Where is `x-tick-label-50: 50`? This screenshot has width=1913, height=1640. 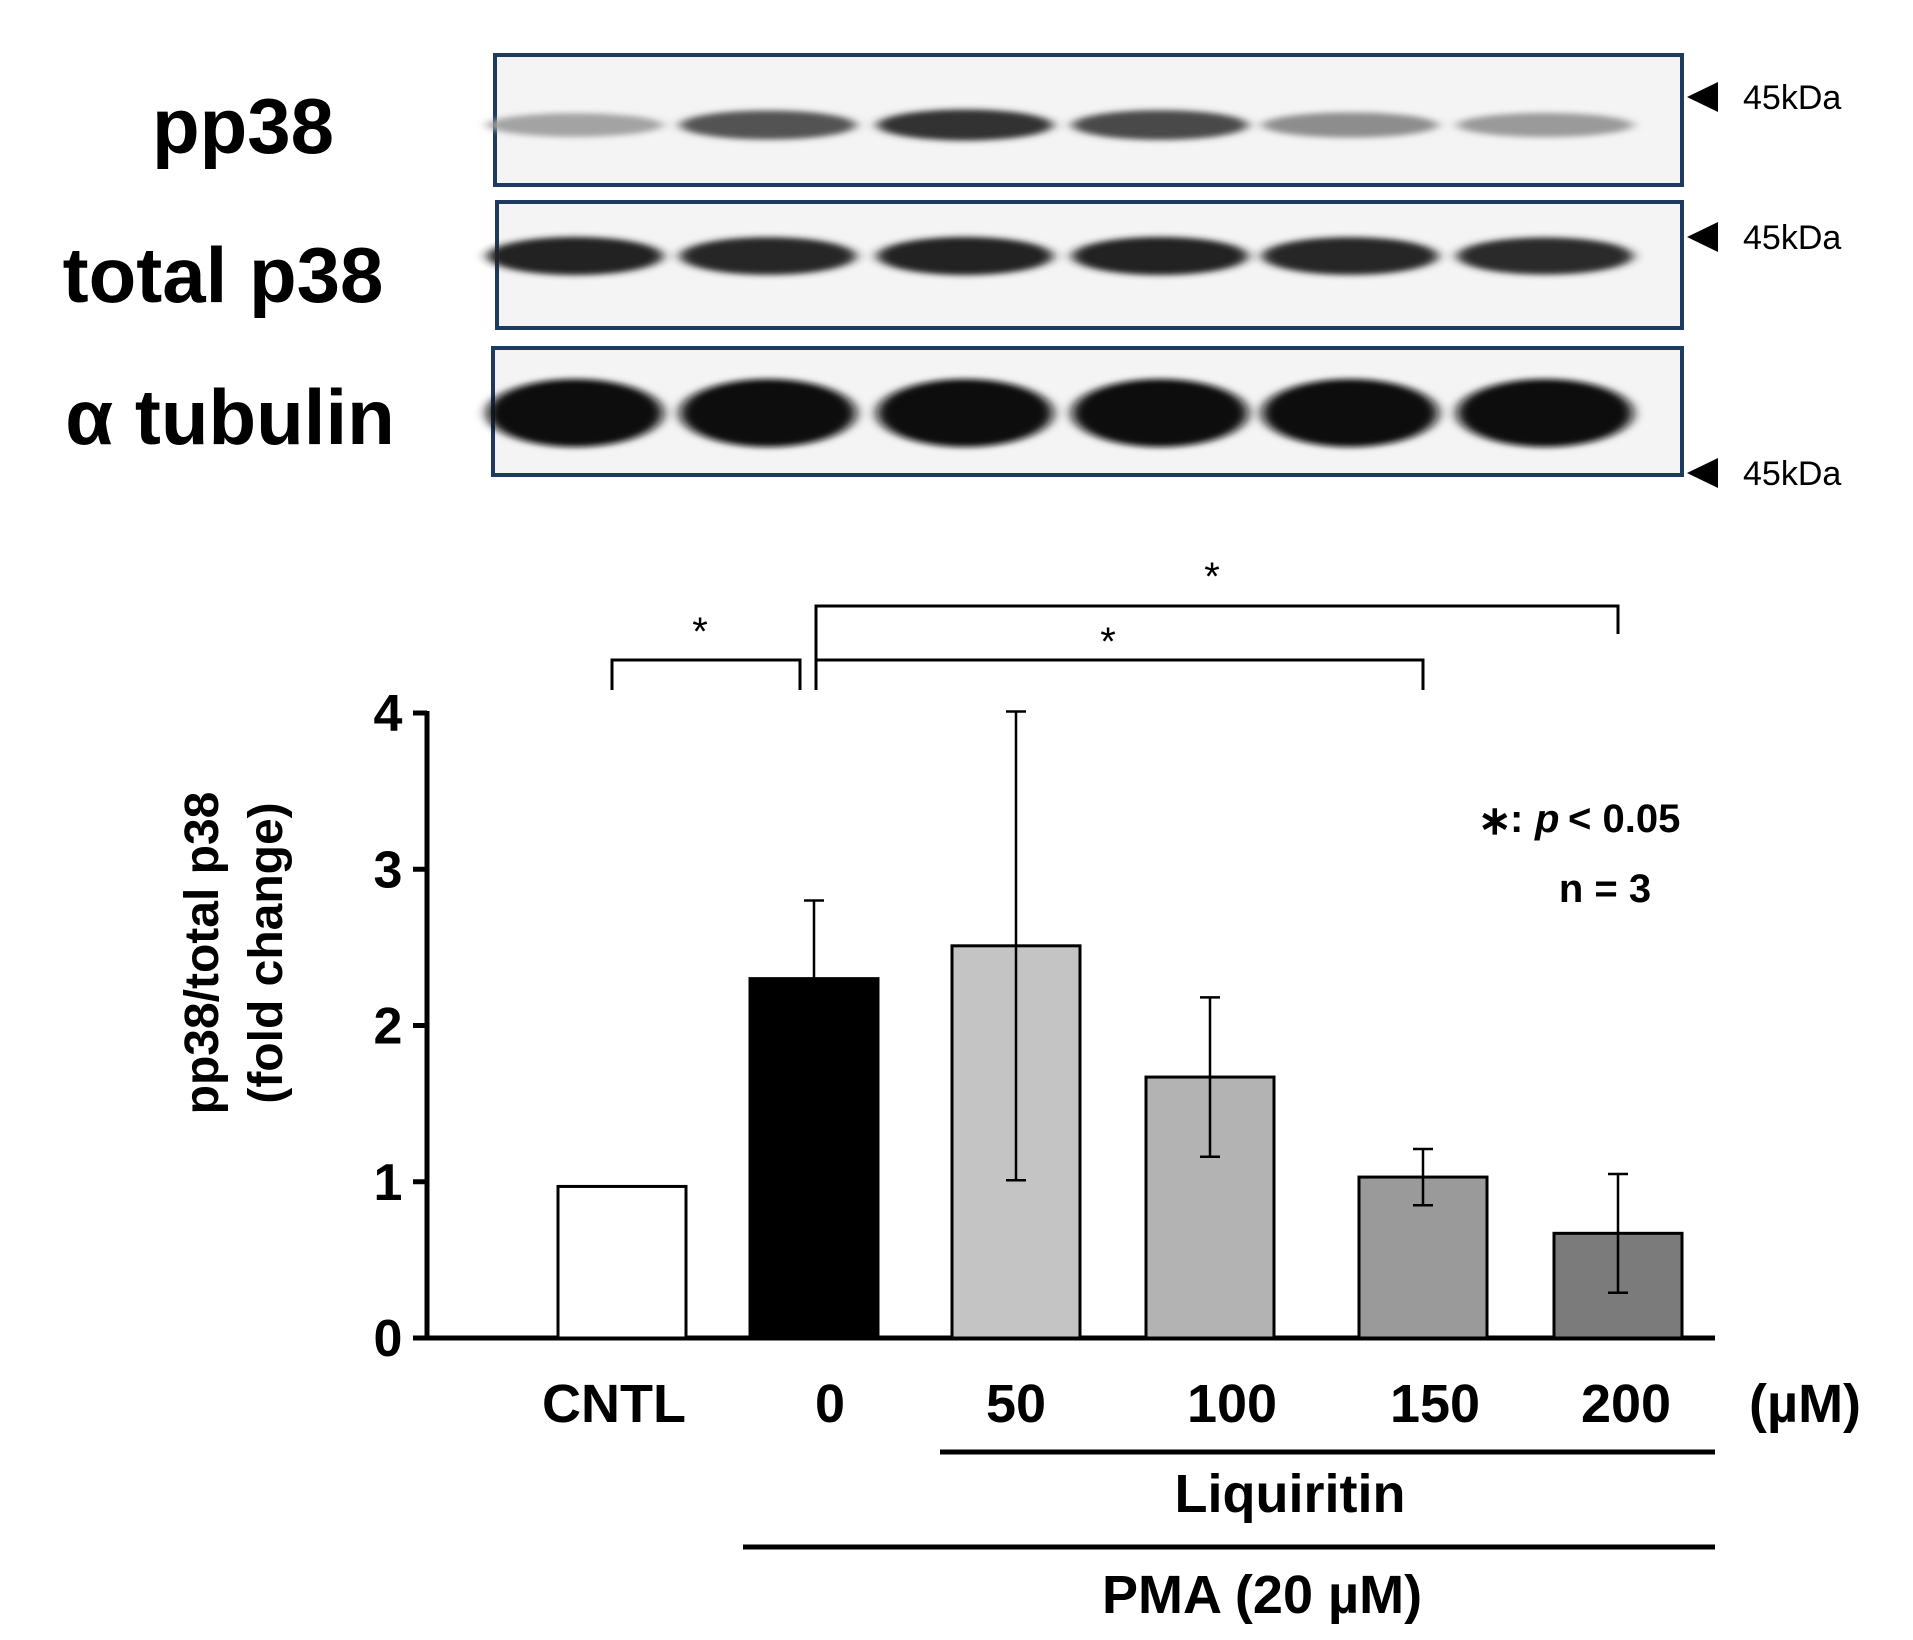
x-tick-label-50: 50 is located at coordinates (1016, 1404).